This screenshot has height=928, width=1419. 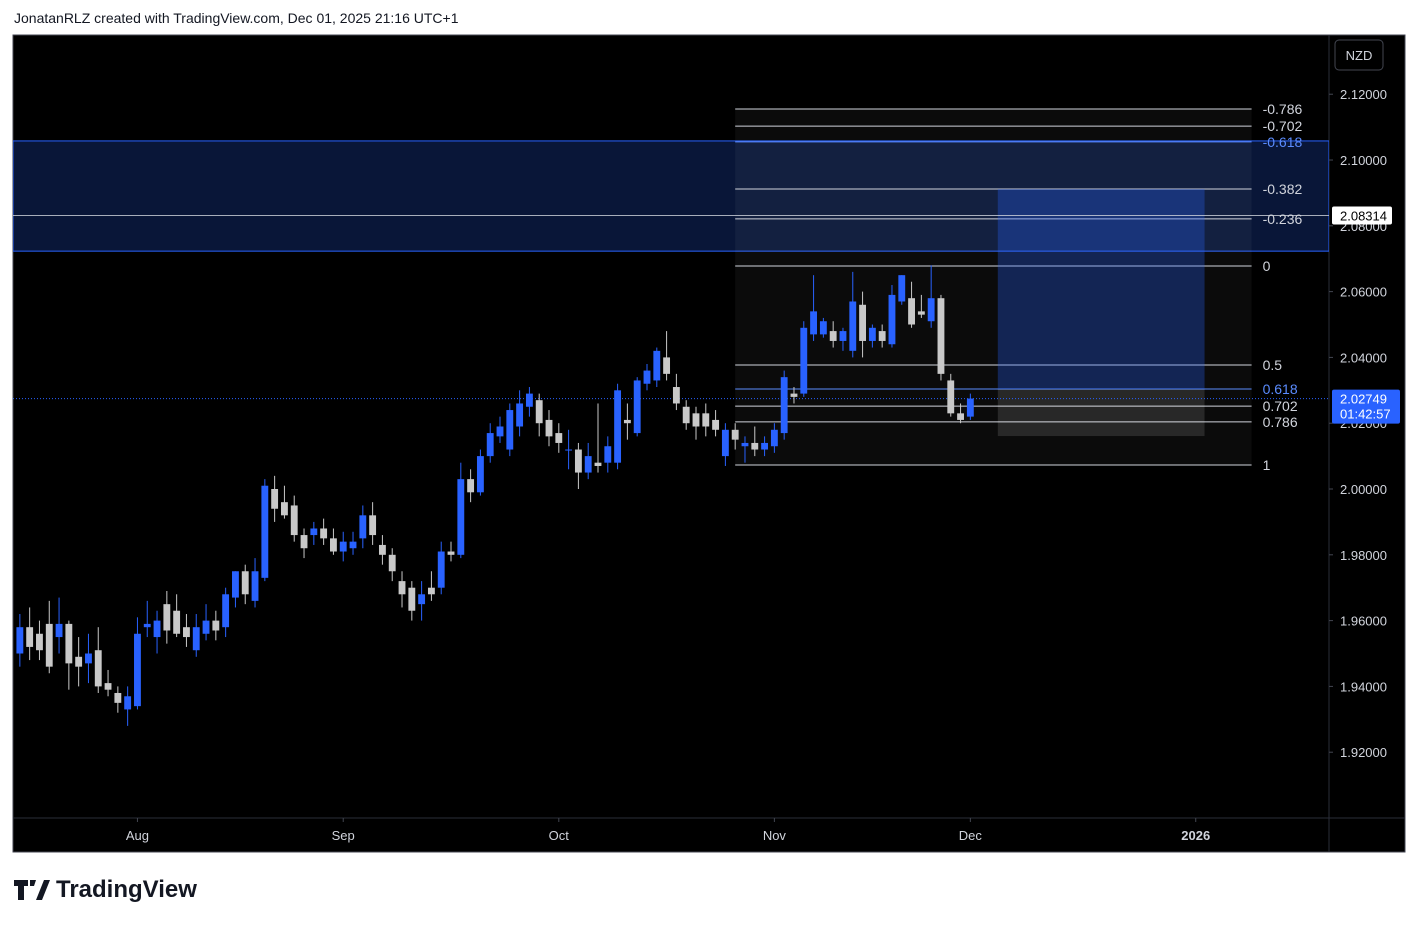 I want to click on x-tick-label: 2026, so click(x=1195, y=835).